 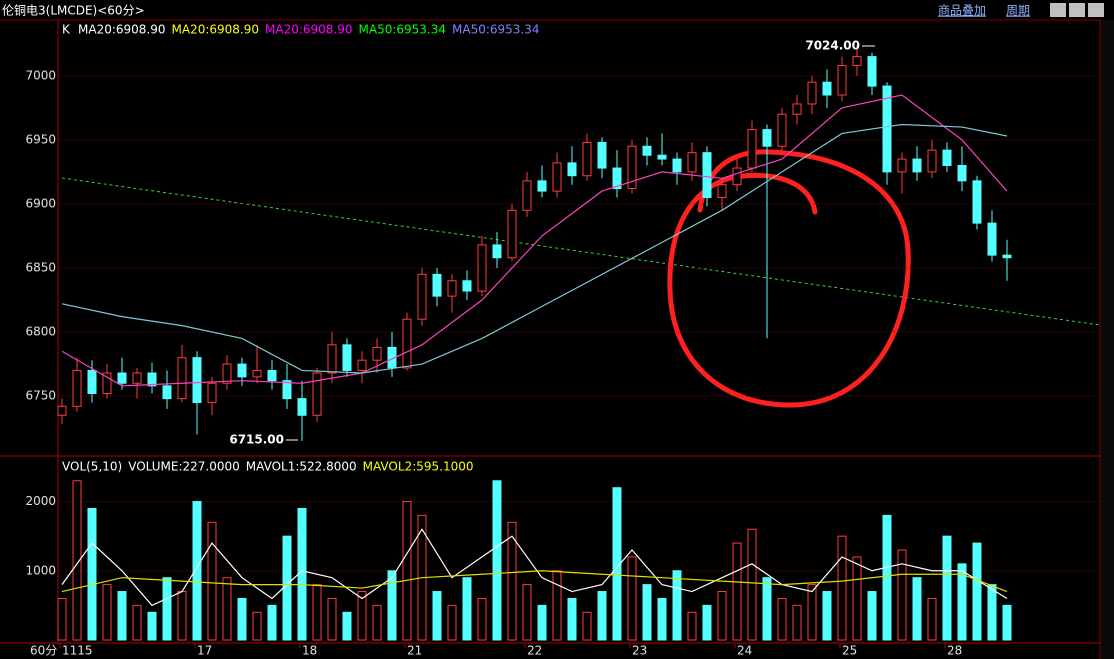 What do you see at coordinates (73, 10) in the screenshot?
I see `window-title: 伦铜电3(LMCDE)<60分>` at bounding box center [73, 10].